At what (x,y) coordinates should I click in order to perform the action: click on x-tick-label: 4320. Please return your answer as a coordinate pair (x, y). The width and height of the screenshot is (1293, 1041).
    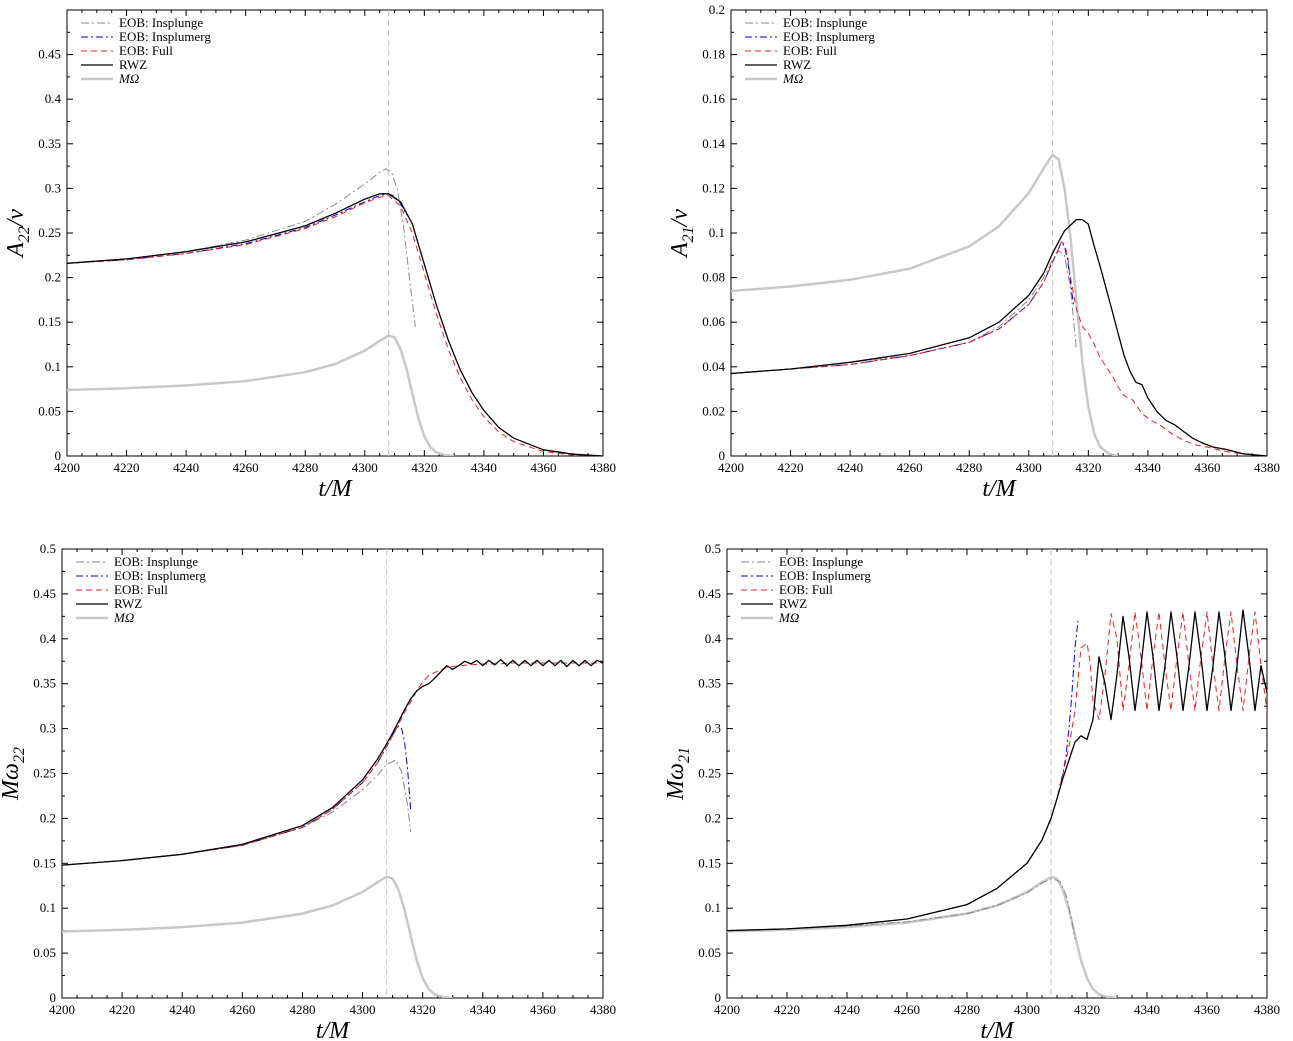
    Looking at the image, I should click on (423, 1009).